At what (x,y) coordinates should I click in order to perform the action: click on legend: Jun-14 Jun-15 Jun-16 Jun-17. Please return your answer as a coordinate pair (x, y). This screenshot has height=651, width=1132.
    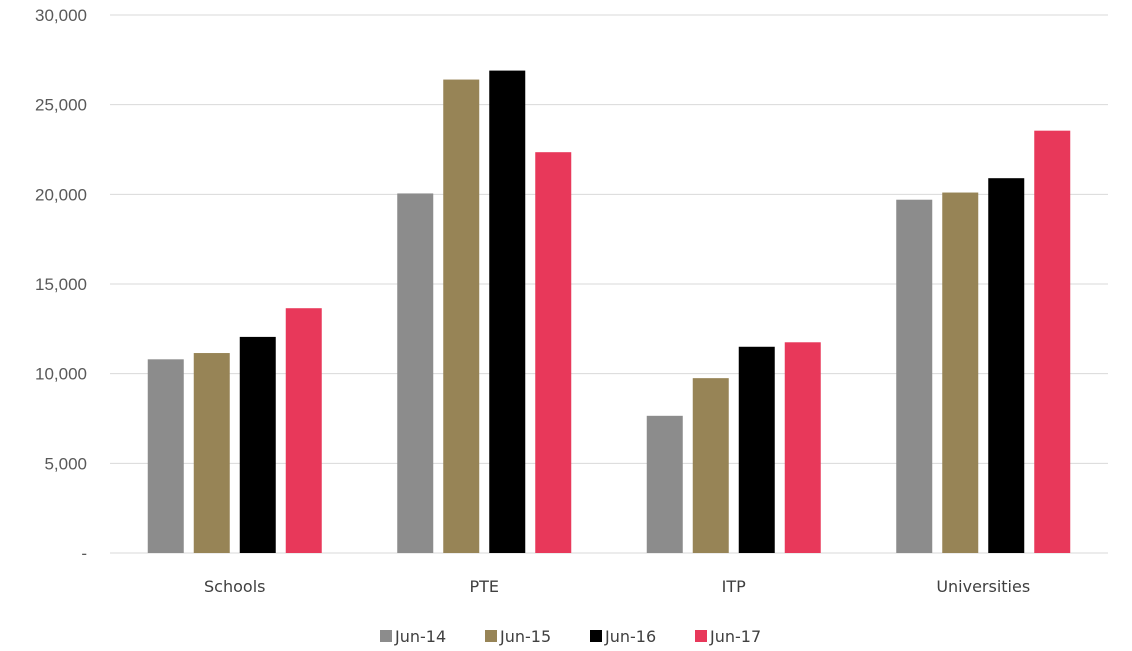
    Looking at the image, I should click on (570, 636).